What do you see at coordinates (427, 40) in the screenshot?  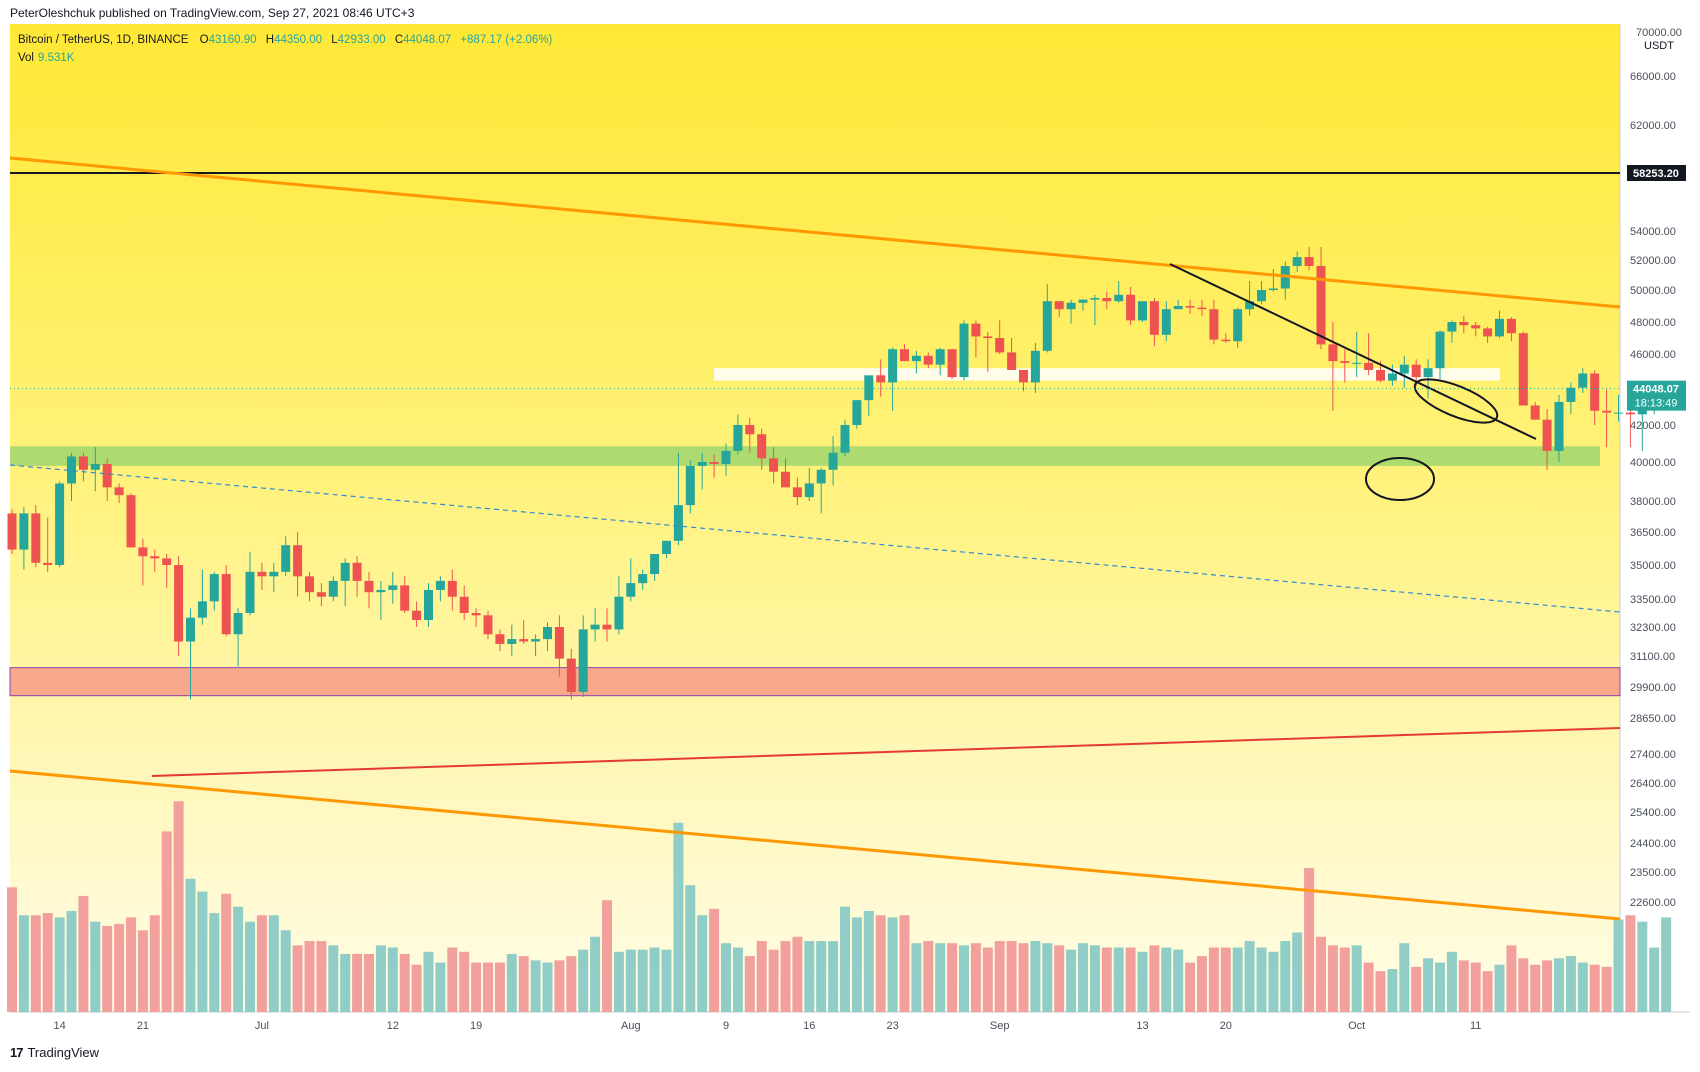 I see `close-value: 44048.07` at bounding box center [427, 40].